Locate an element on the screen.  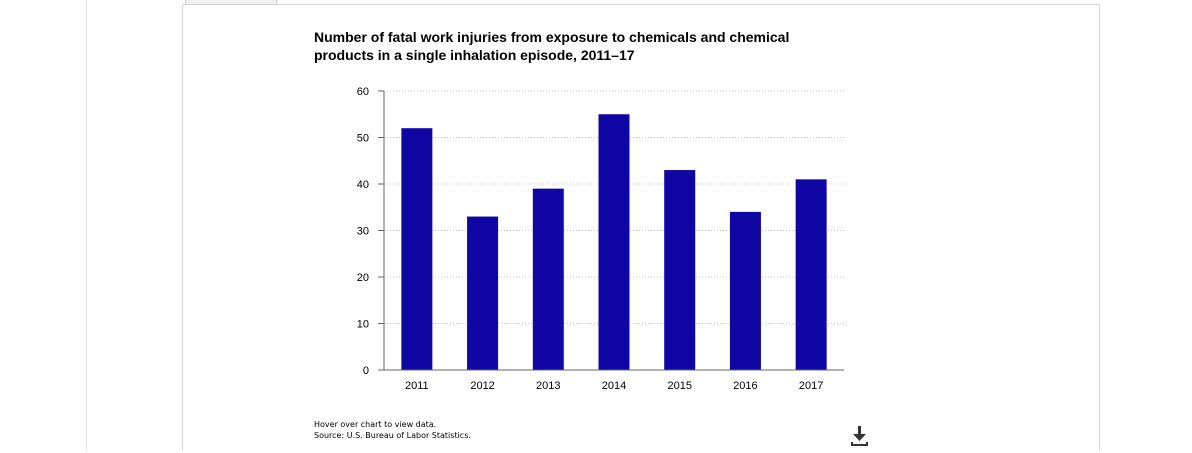
bar-2014: 2014: 55 is located at coordinates (614, 242).